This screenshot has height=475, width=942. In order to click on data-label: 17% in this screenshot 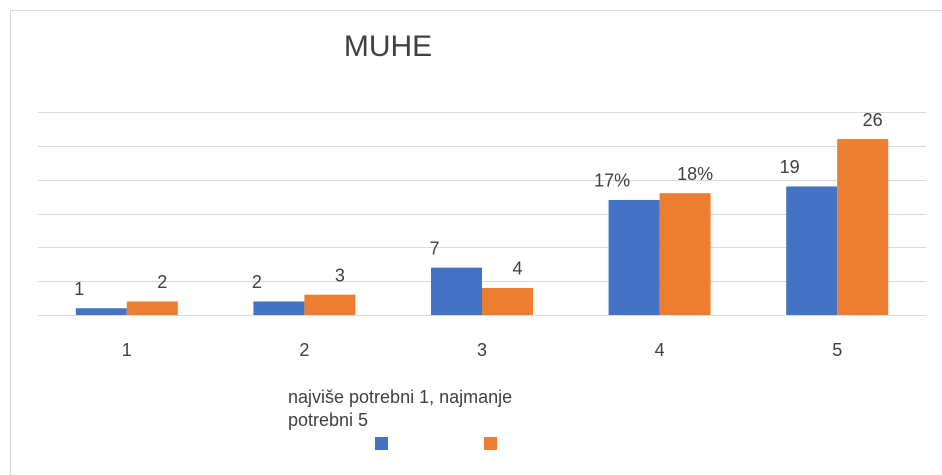, I will do `click(612, 181)`.